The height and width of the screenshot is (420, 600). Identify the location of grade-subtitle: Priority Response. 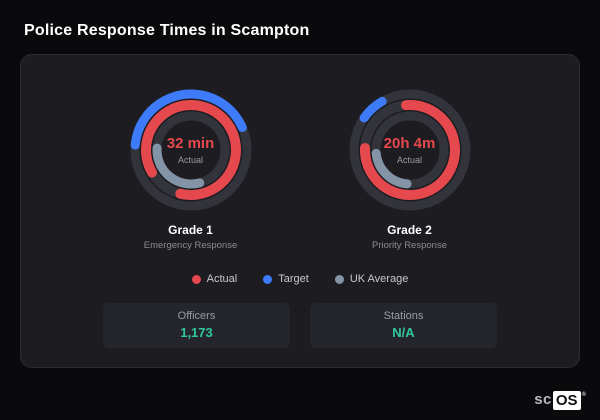
(409, 245).